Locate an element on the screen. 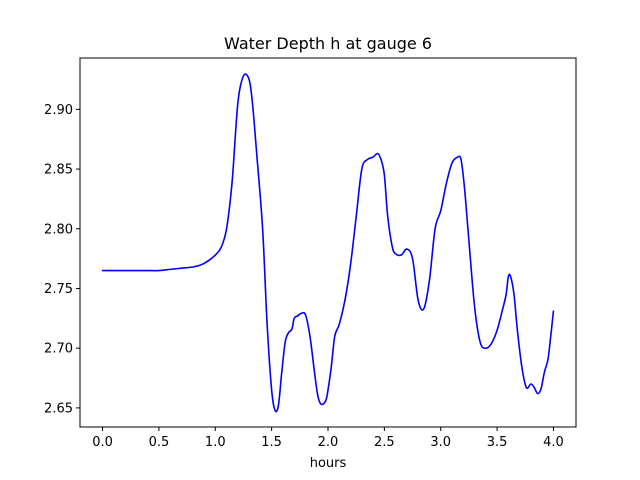 This screenshot has height=480, width=640. chart-title: Water Depth h at gauge 6 is located at coordinates (328, 43).